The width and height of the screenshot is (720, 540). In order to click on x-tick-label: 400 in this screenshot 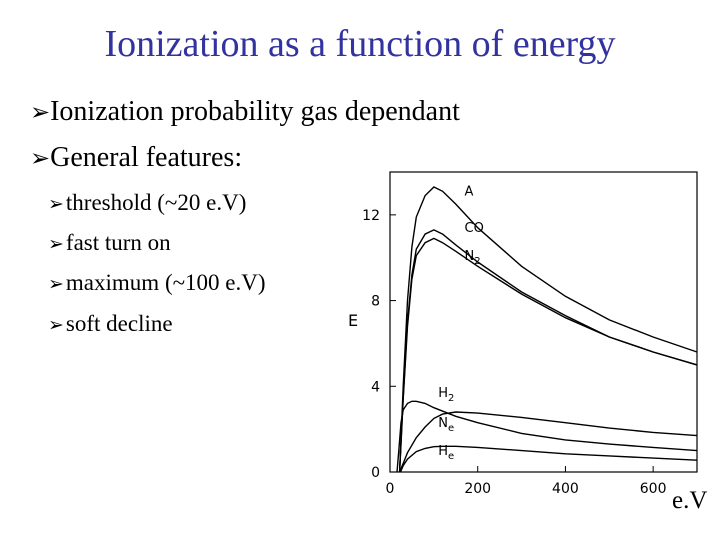, I will do `click(565, 489)`.